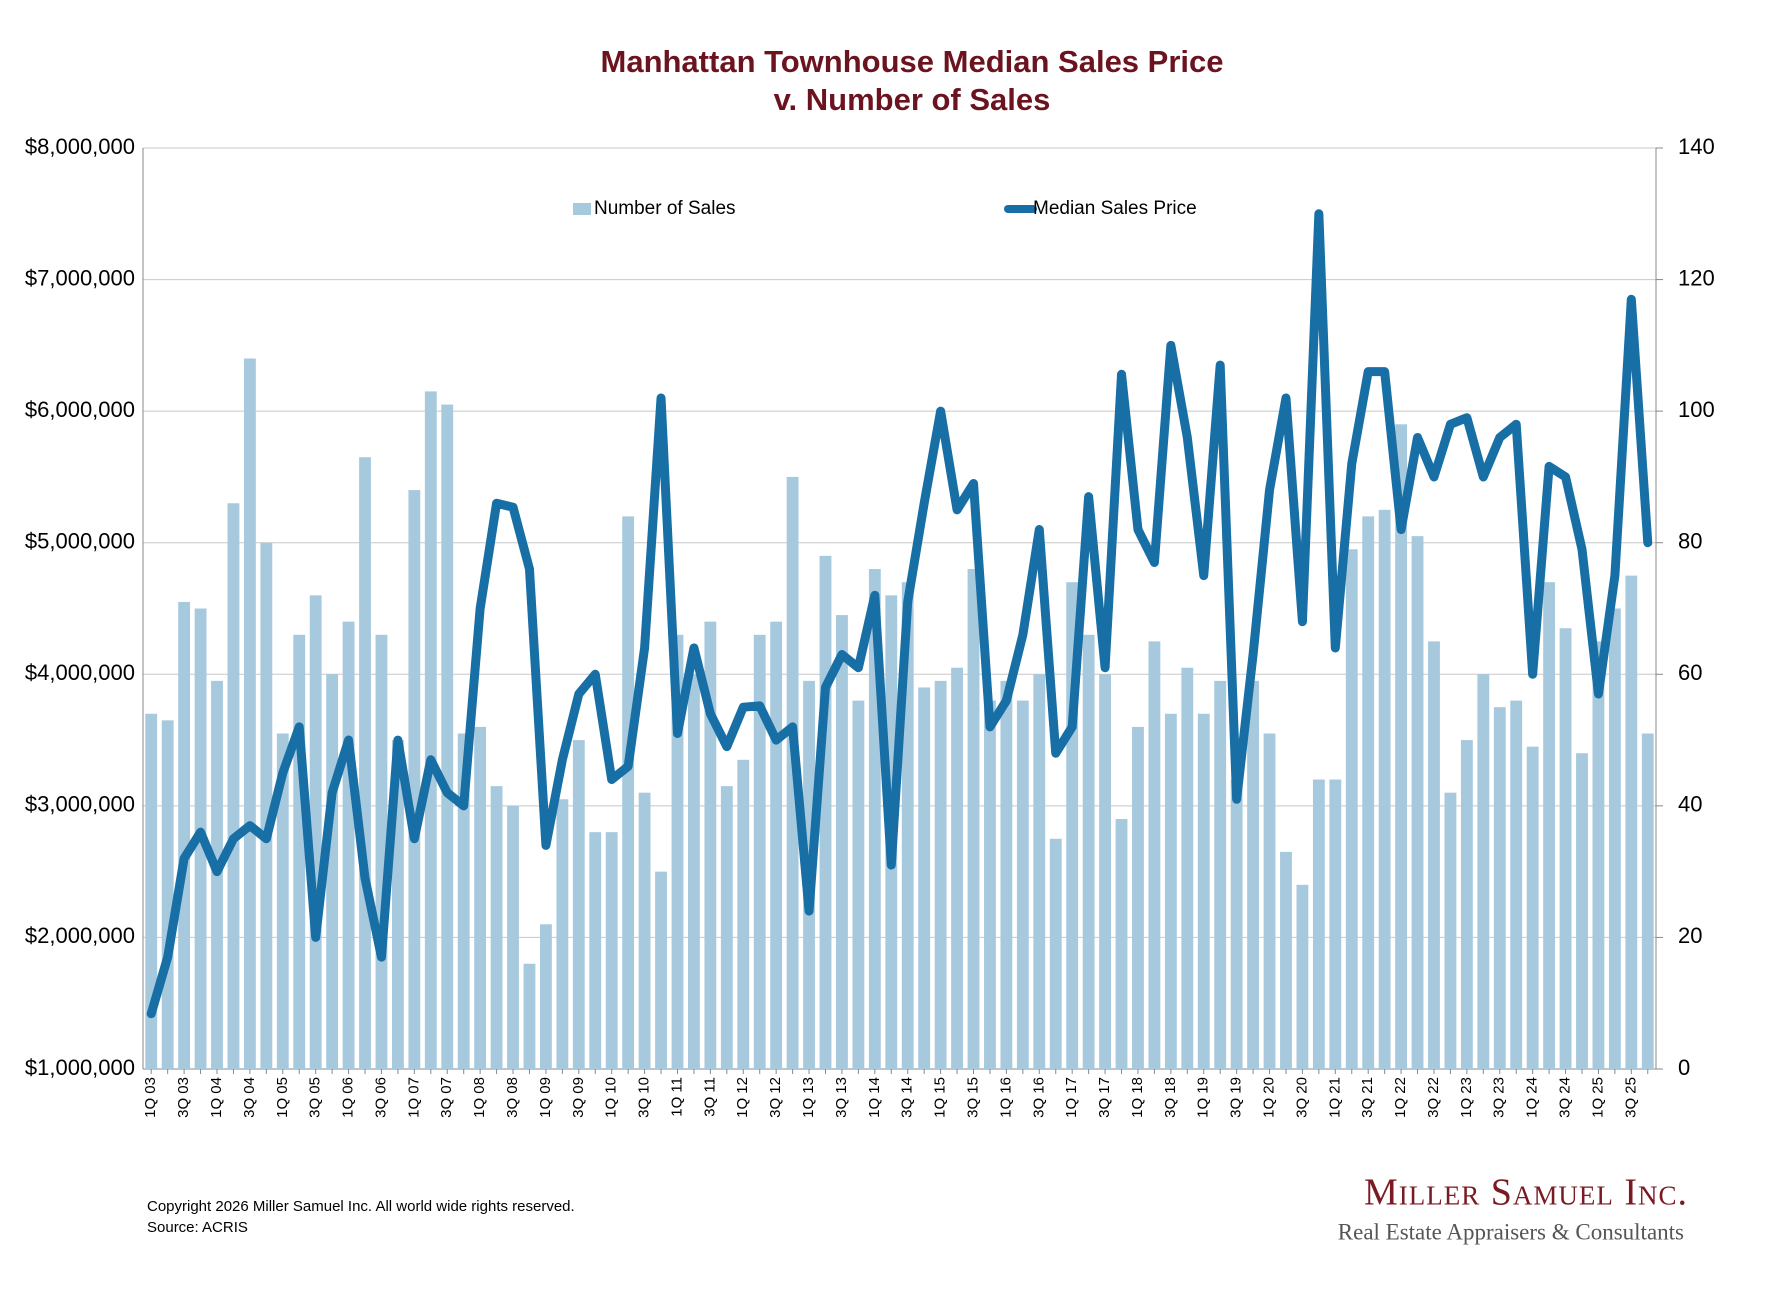 The width and height of the screenshot is (1773, 1292). Describe the element at coordinates (676, 1097) in the screenshot. I see `x-tick-label: 1Q 11` at that location.